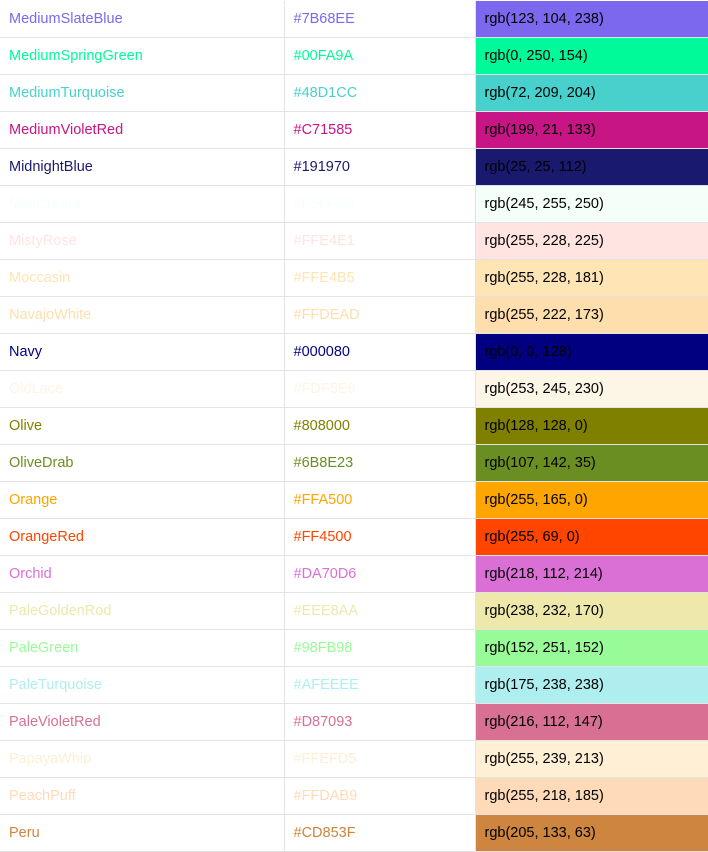  I want to click on color-row: PaleTurquoise #AFEEEE rgb(175, 238, 238), so click(354, 685).